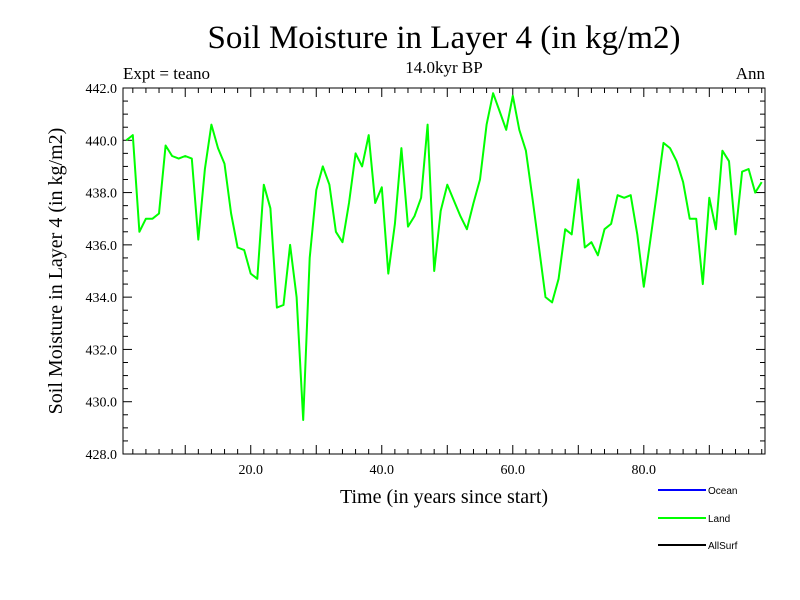 This screenshot has height=600, width=800. Describe the element at coordinates (444, 497) in the screenshot. I see `x-axis-label: Time (in years since start)` at that location.